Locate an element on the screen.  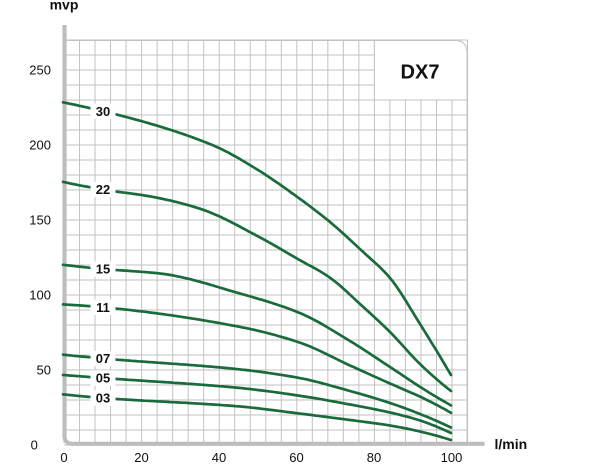
svg-text: 07 is located at coordinates (103, 358).